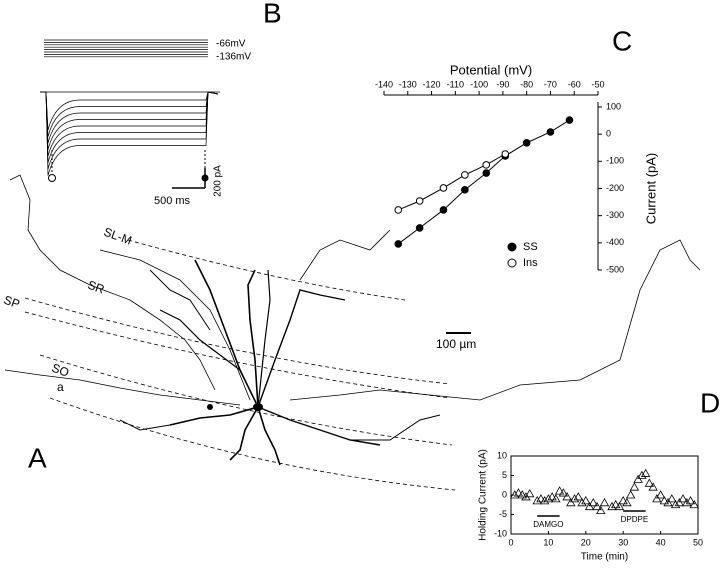 Image resolution: width=720 pixels, height=568 pixels. Describe the element at coordinates (502, 84) in the screenshot. I see `x-tick-label: -90` at that location.